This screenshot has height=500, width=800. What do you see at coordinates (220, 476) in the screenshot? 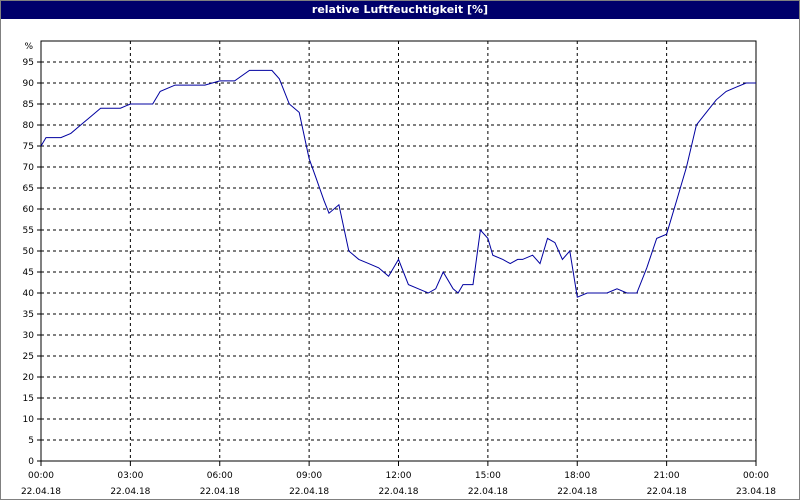
I see `x-tick-time-label: 06:00` at bounding box center [220, 476].